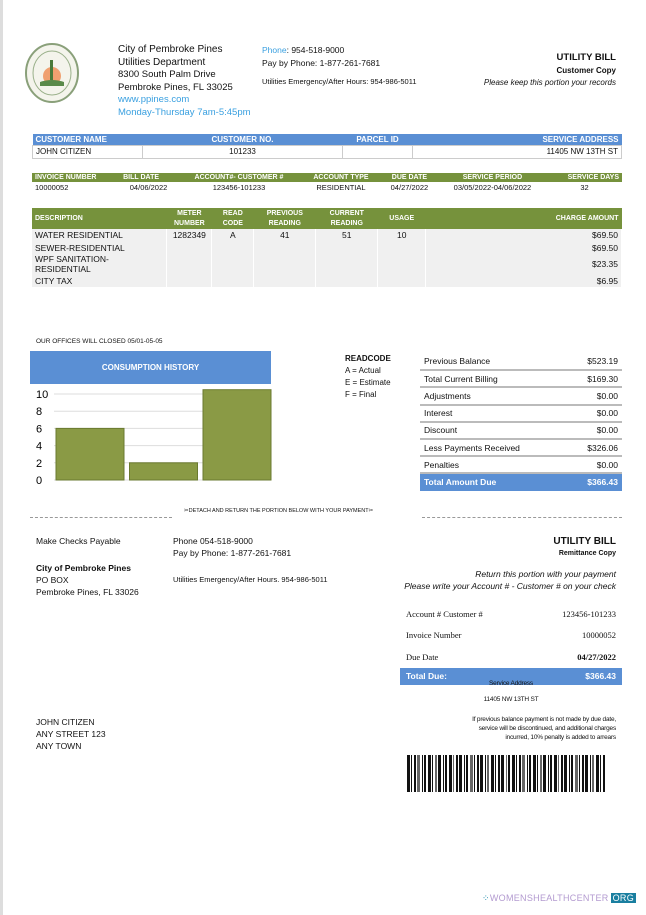  What do you see at coordinates (189, 235) in the screenshot?
I see `cell: 1282349` at bounding box center [189, 235].